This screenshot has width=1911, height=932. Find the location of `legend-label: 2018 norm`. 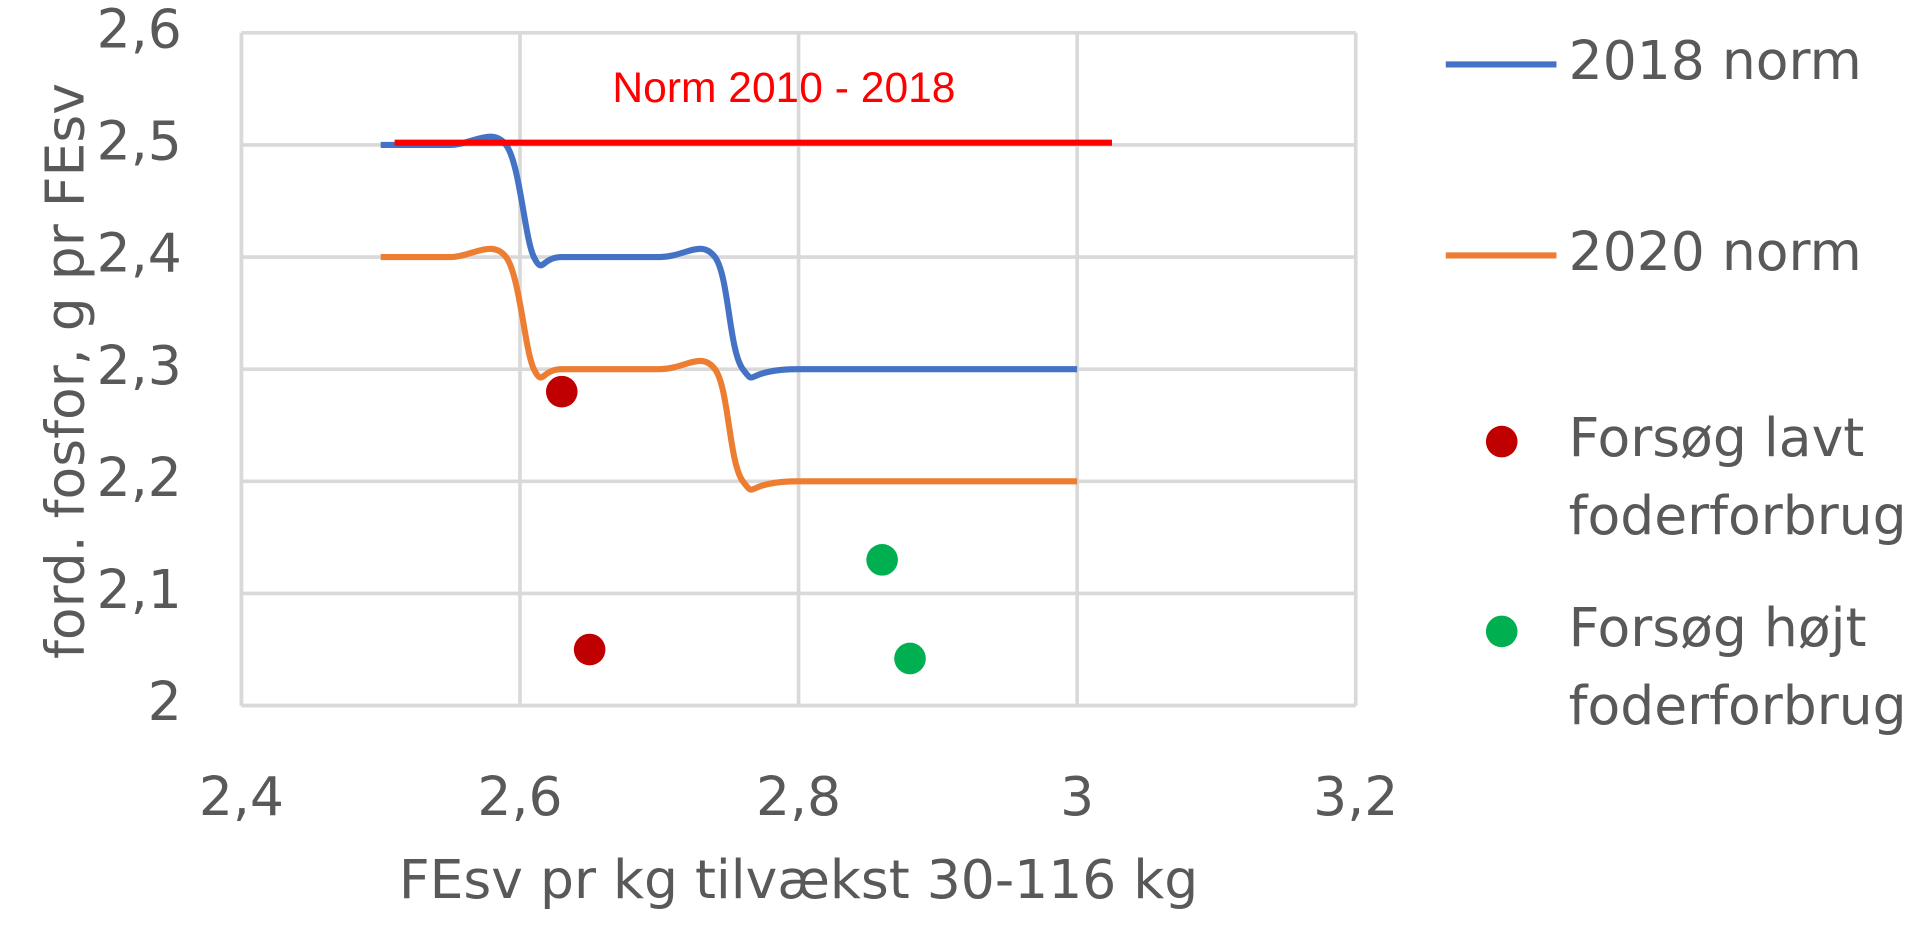

legend-label: 2018 norm is located at coordinates (1715, 61).